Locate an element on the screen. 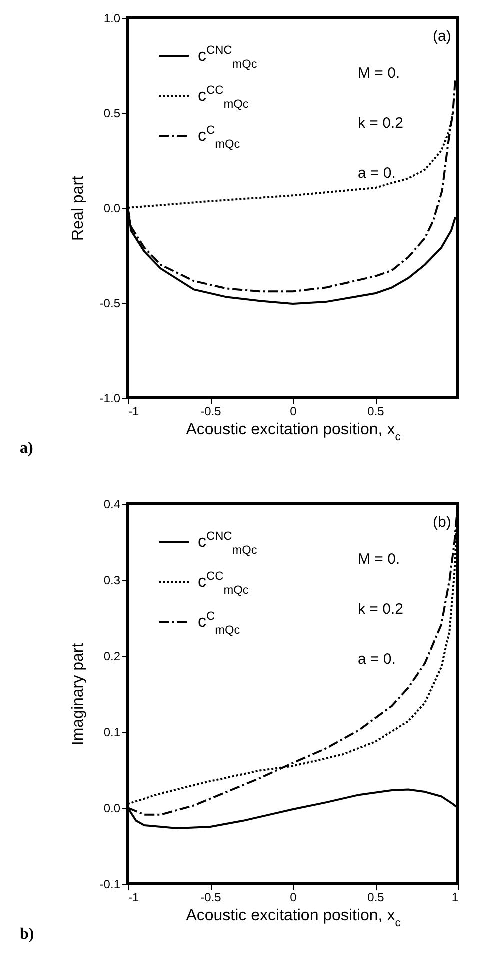 The height and width of the screenshot is (976, 485). text: b) is located at coordinates (27, 934).